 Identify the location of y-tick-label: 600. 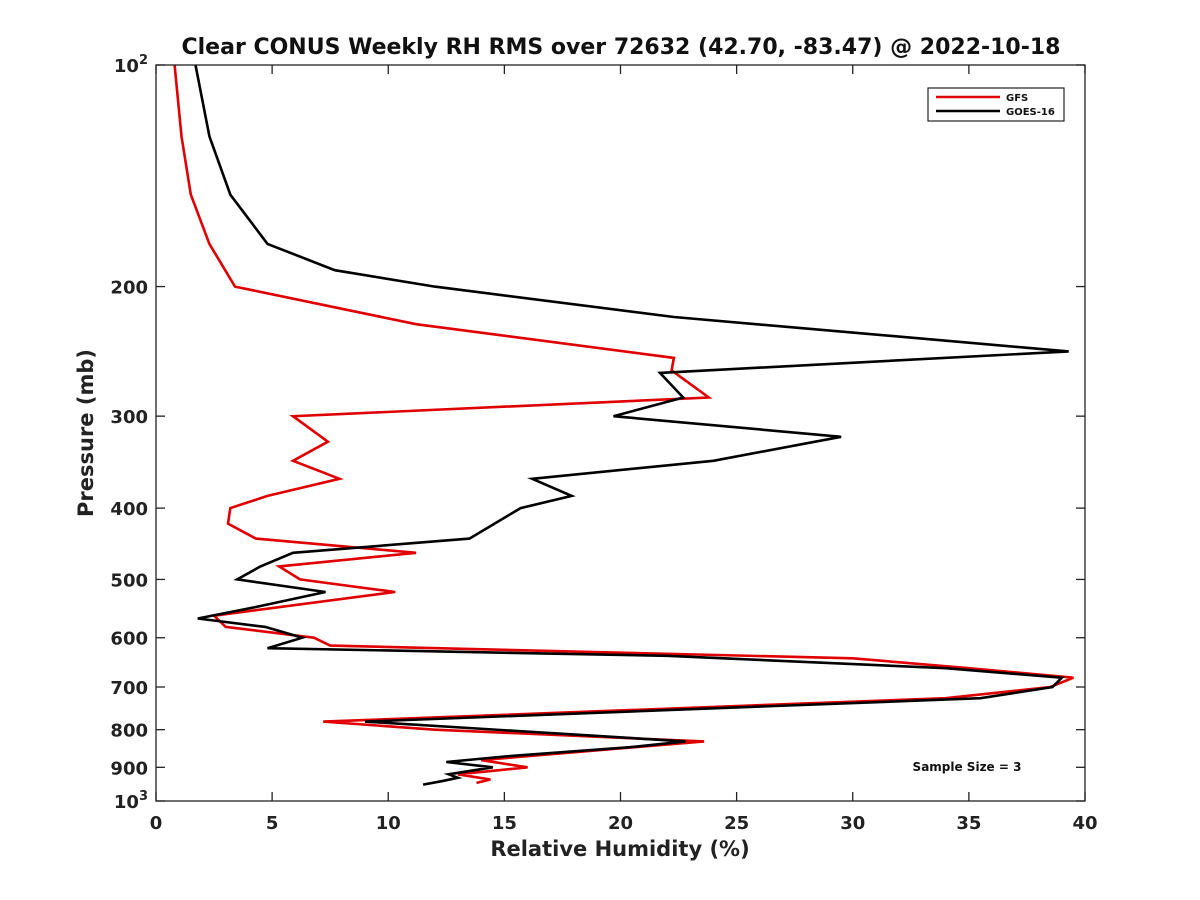
(129, 639).